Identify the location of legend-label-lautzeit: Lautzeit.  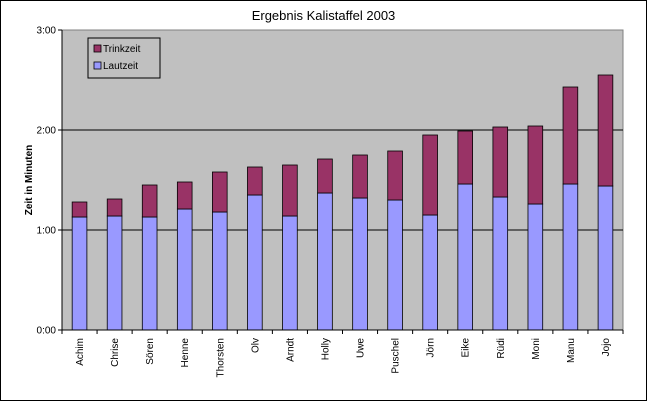
(120, 66).